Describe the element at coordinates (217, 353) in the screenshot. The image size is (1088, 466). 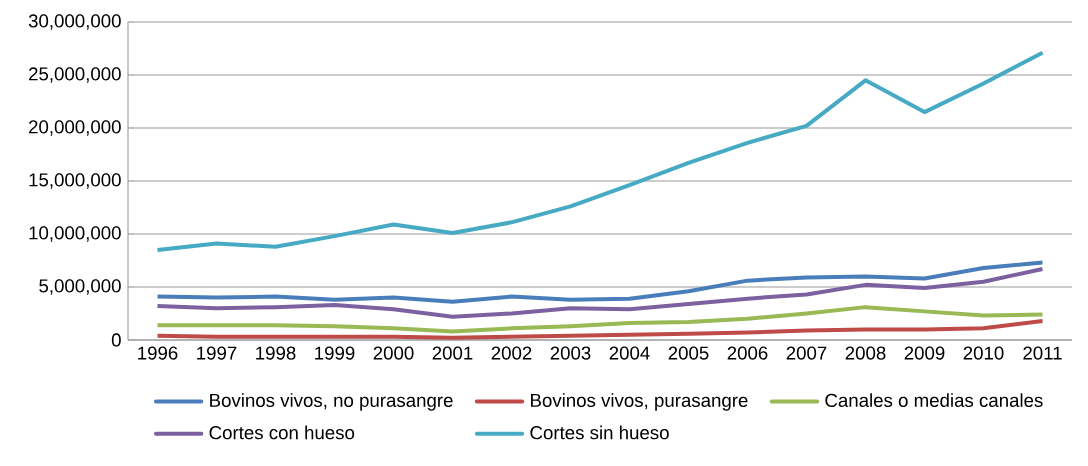
I see `x-tick-label: 1997` at that location.